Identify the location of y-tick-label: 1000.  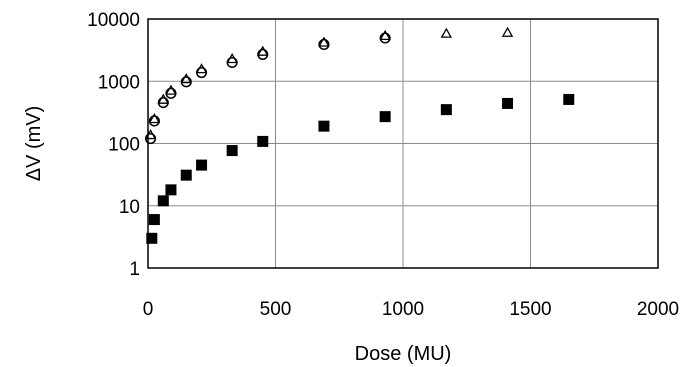
(119, 82).